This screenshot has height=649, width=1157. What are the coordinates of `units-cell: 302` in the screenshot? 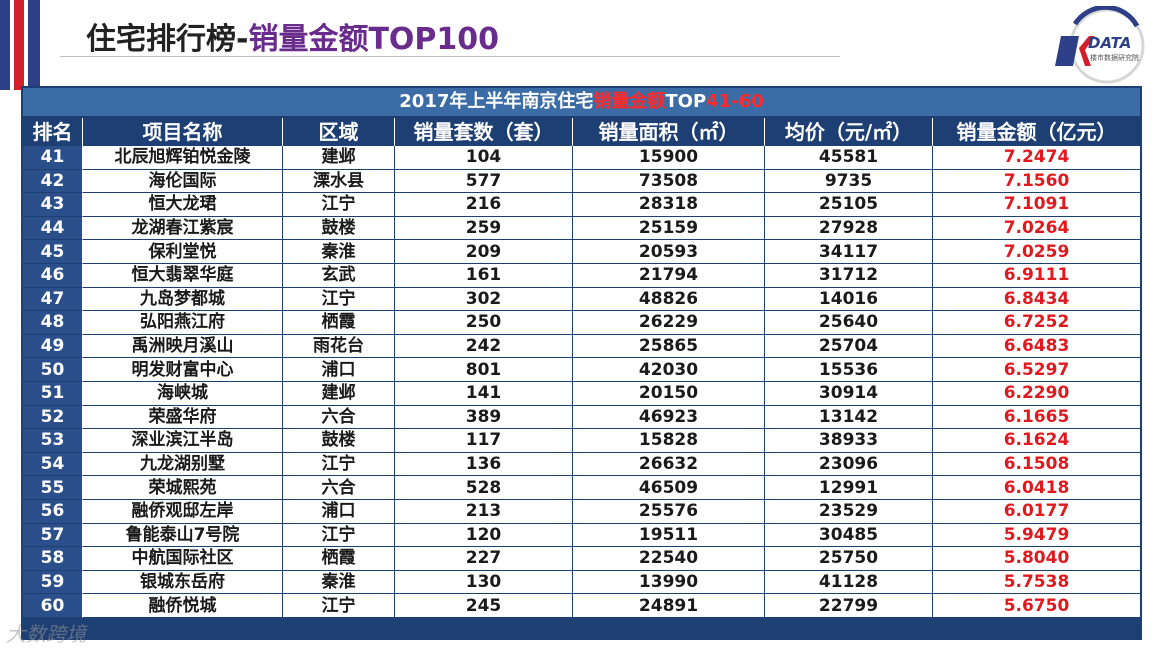 It's located at (484, 299).